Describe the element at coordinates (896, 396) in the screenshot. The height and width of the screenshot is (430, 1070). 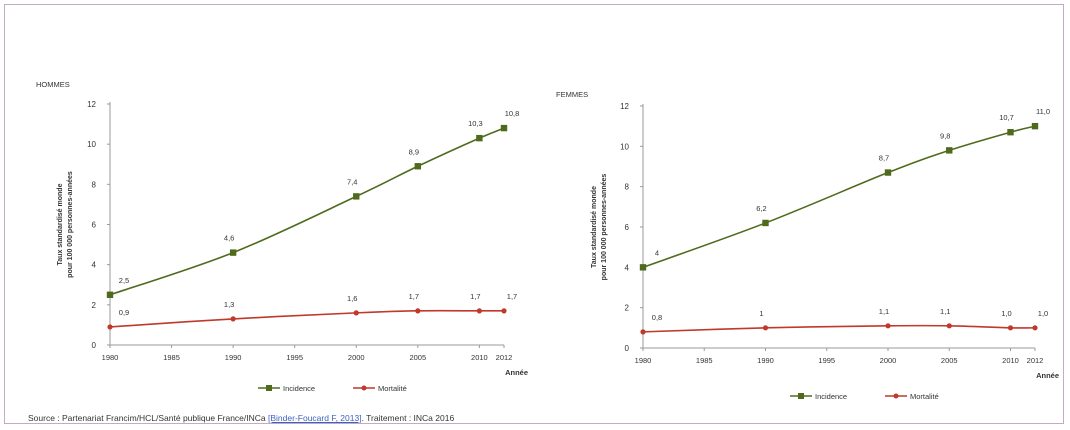
I see `chart2-legend-mortalite-swatch-marker` at that location.